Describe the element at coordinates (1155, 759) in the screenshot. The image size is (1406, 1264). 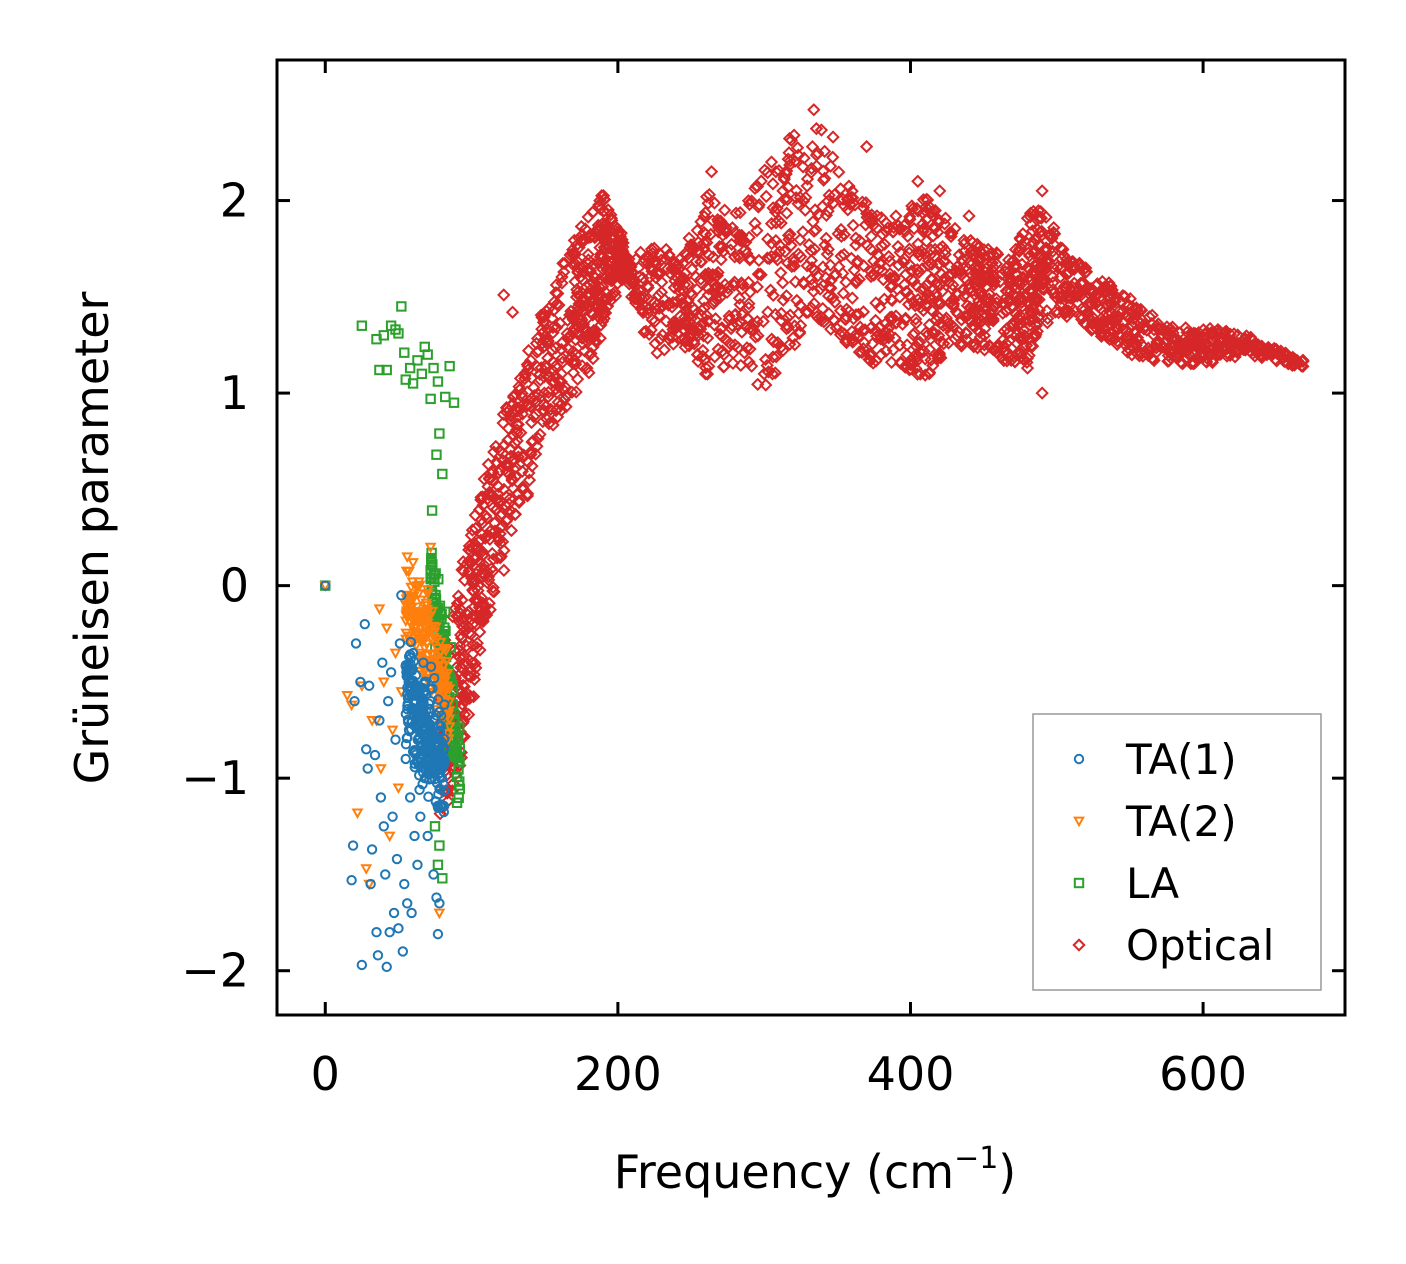
I see `legend-entry: TA(1)` at that location.